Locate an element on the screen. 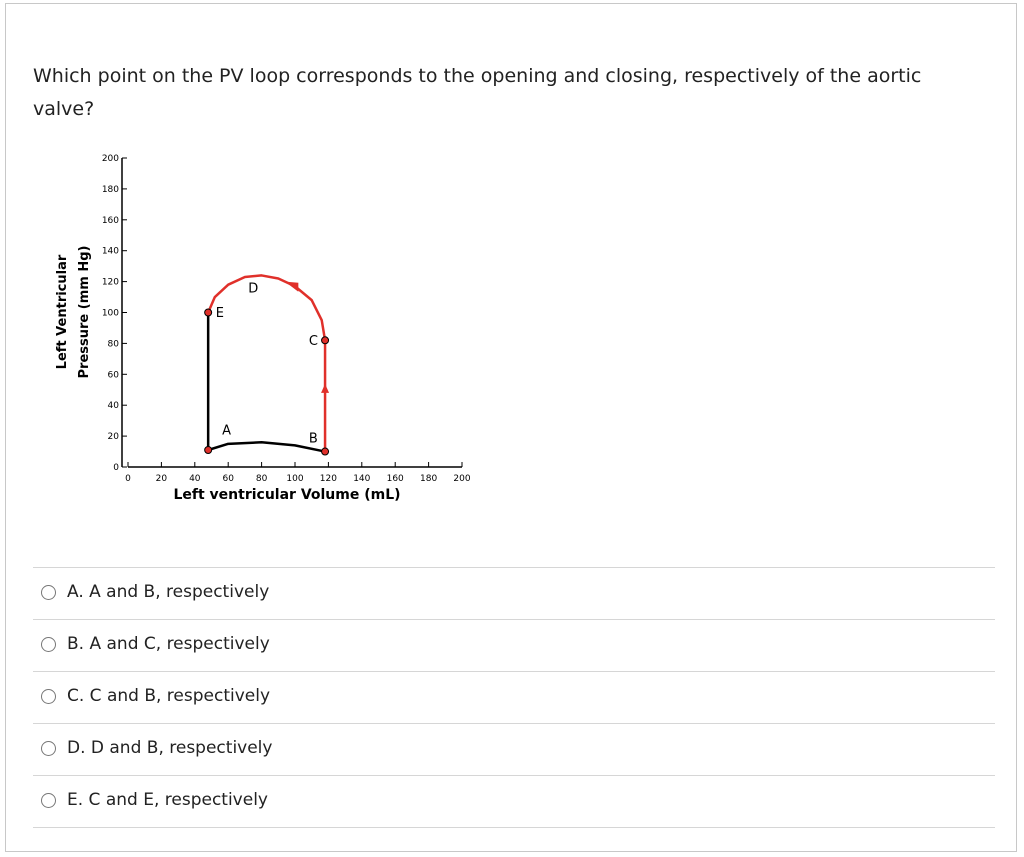  x-tick-label: 200 is located at coordinates (461, 479).